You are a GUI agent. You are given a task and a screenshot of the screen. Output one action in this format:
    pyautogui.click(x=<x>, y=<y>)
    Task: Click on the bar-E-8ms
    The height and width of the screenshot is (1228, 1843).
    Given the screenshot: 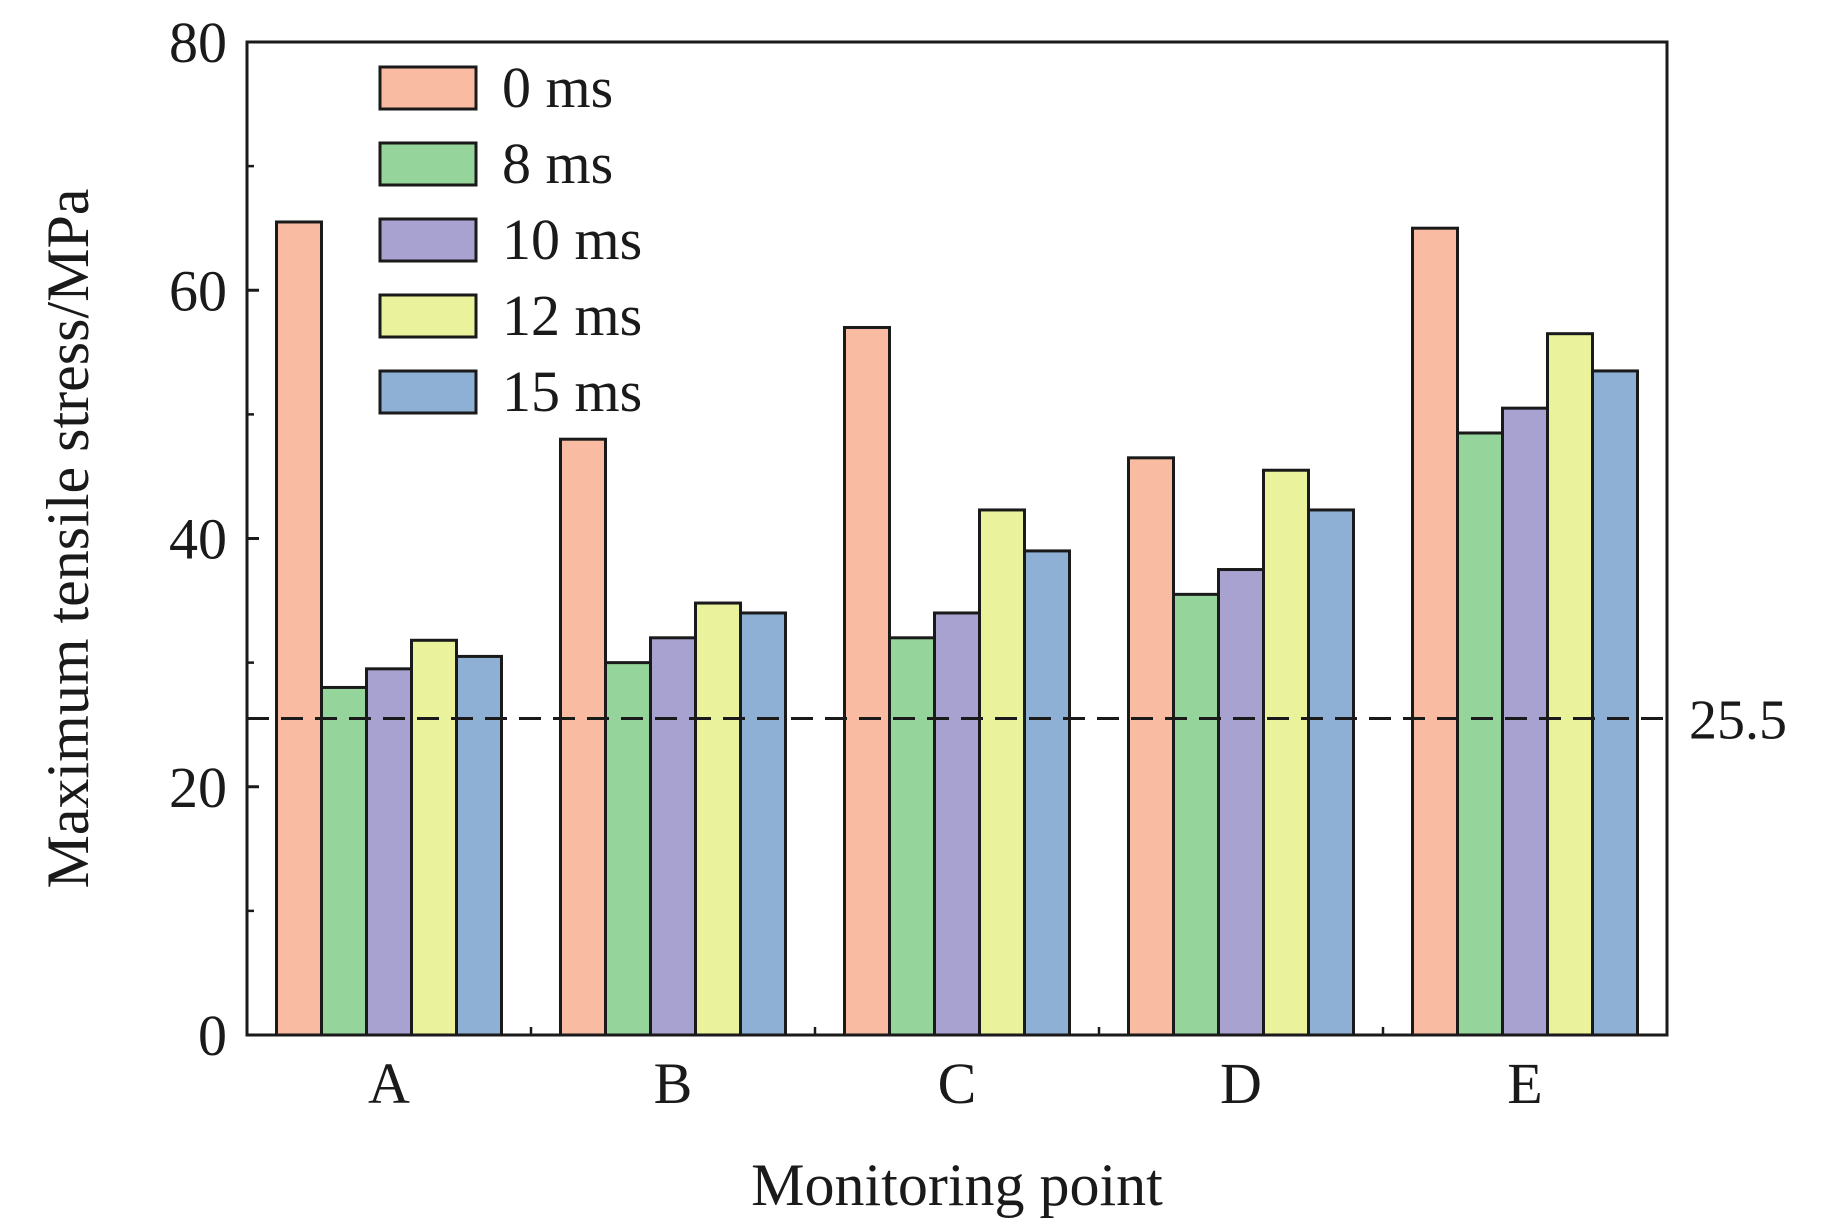 What is the action you would take?
    pyautogui.click(x=1480, y=734)
    